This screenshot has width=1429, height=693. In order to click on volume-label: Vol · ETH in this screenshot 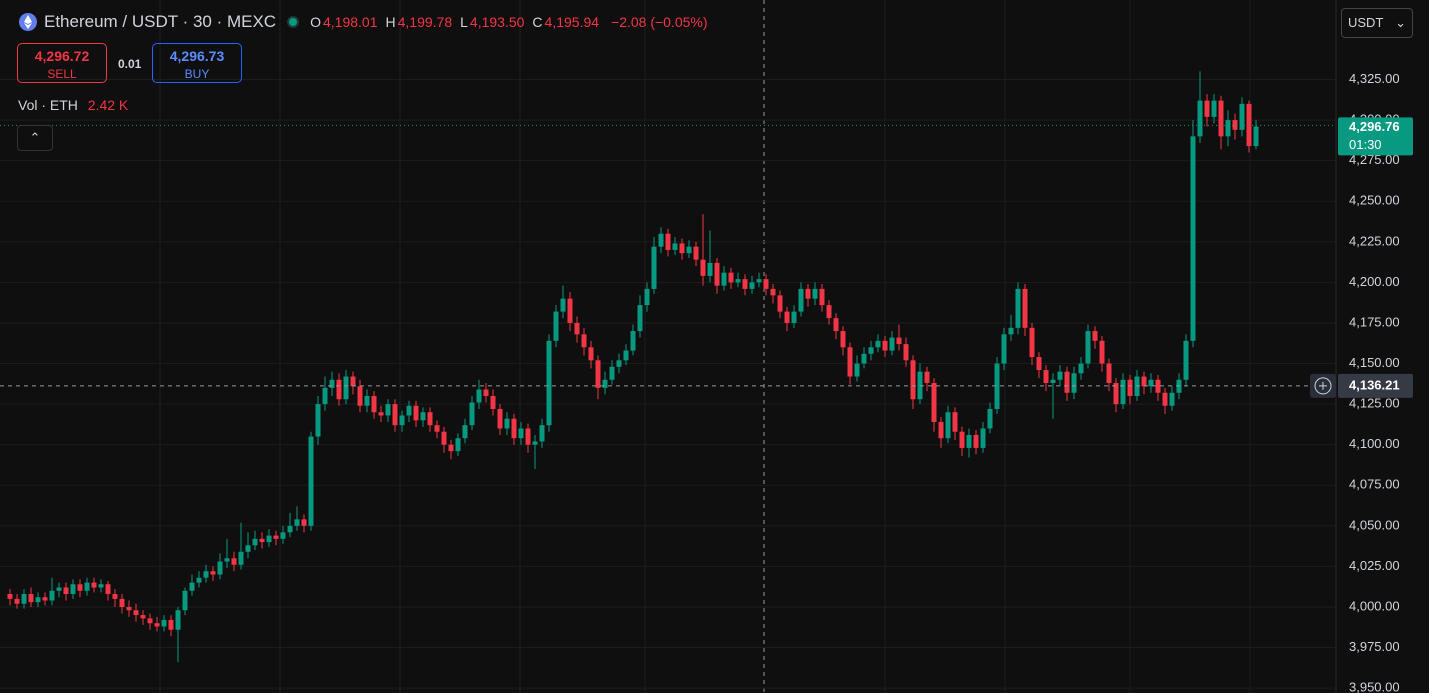, I will do `click(48, 105)`.